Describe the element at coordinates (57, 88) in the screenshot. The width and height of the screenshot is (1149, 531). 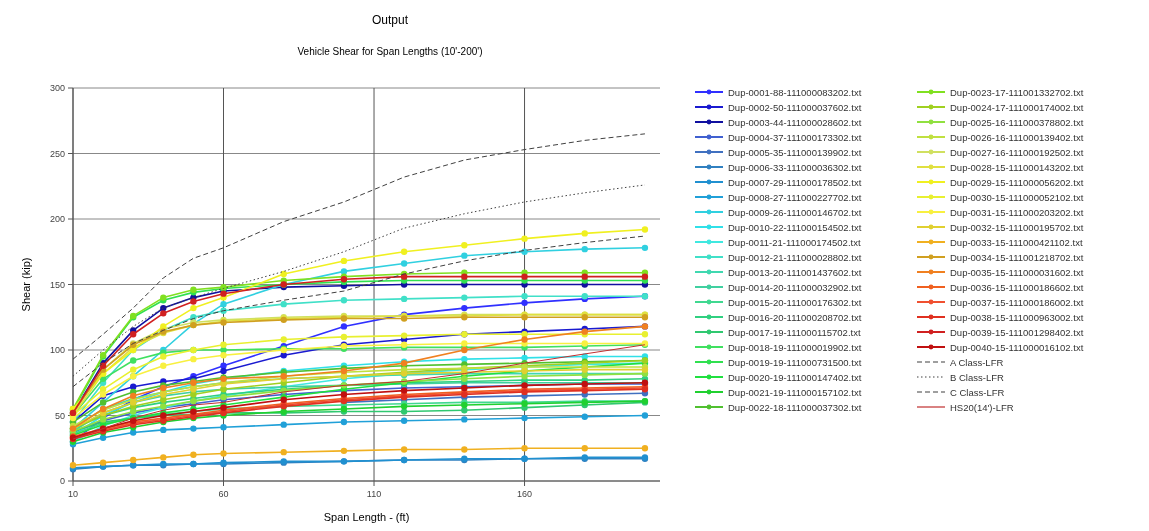
I see `y-tick-label: 300` at that location.